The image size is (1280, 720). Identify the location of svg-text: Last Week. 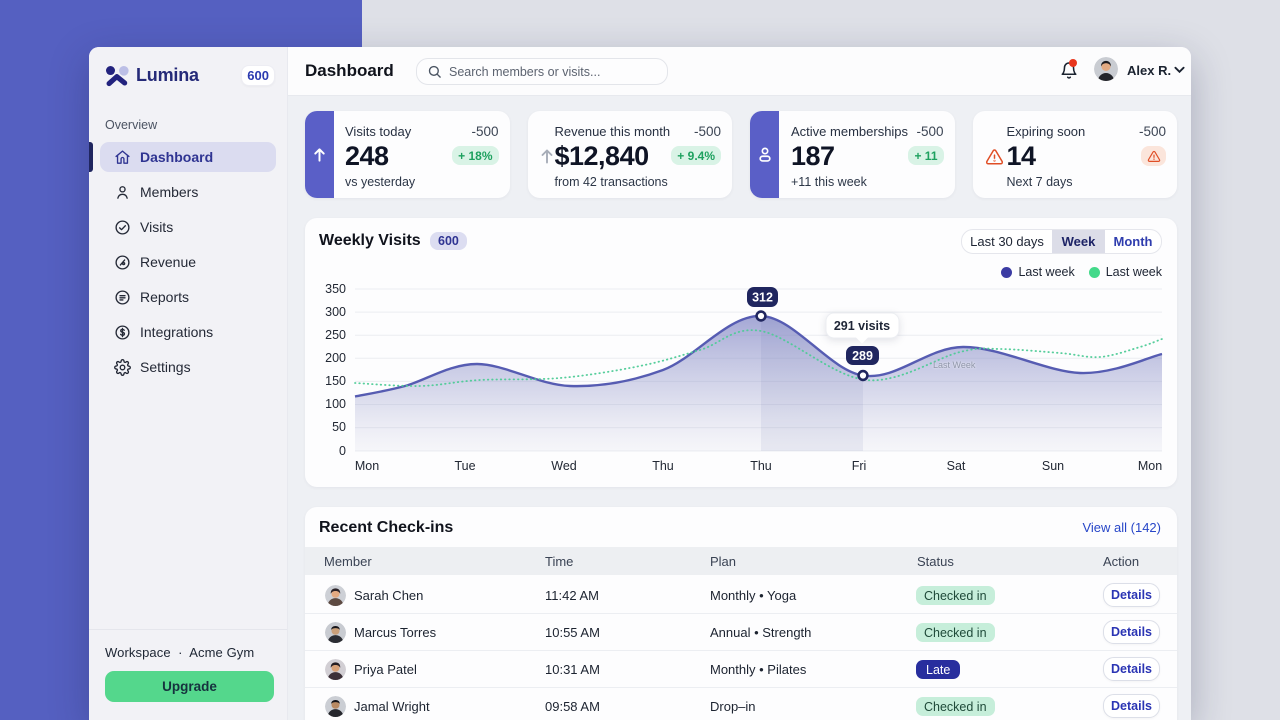
(954, 365).